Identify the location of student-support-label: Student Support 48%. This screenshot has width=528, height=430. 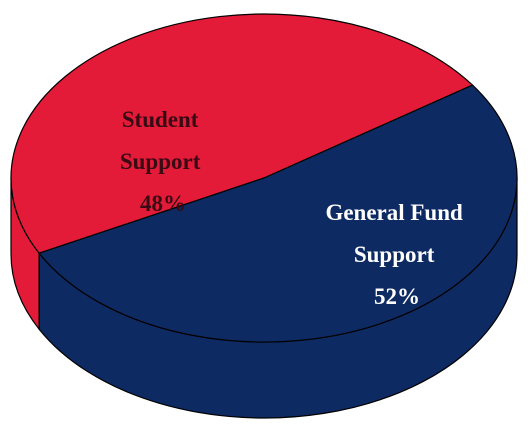
(163, 161).